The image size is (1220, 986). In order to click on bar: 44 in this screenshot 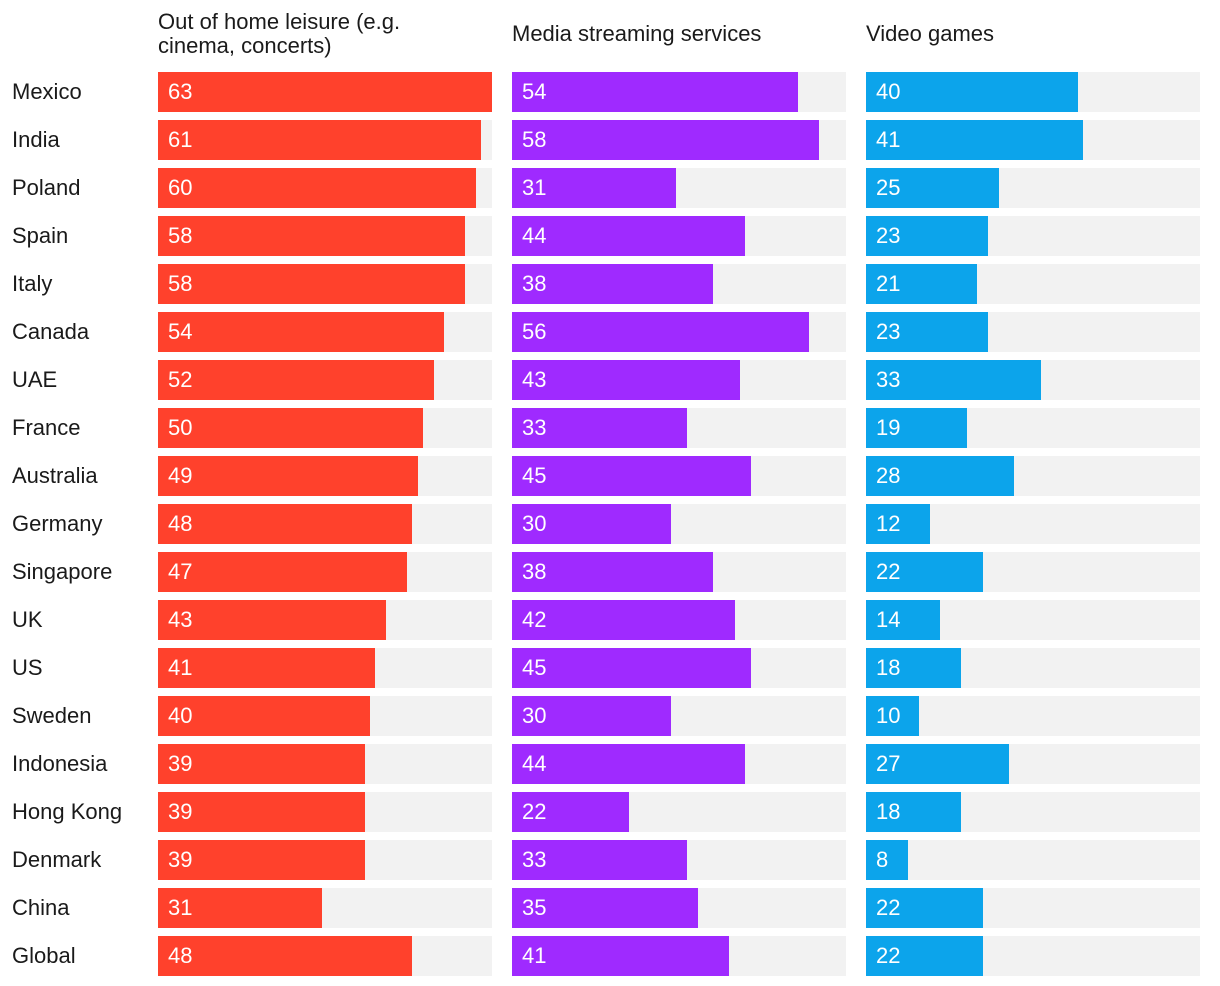, I will do `click(629, 236)`.